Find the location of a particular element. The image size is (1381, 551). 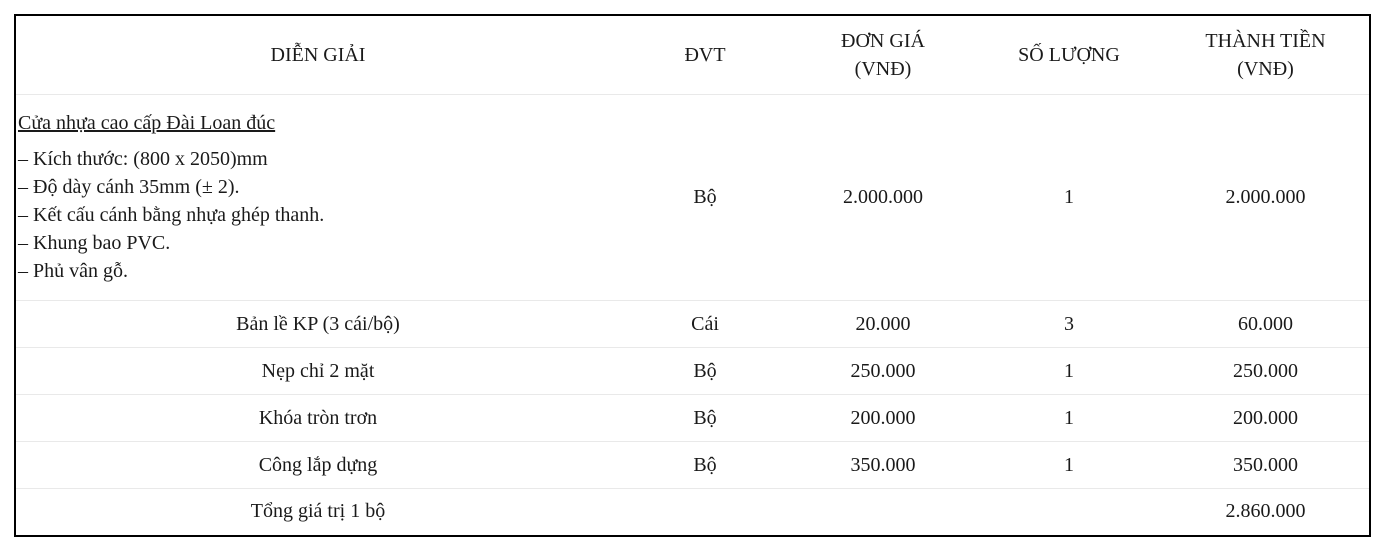

total-label: Tổng giá trị 1 bộ is located at coordinates (318, 511).